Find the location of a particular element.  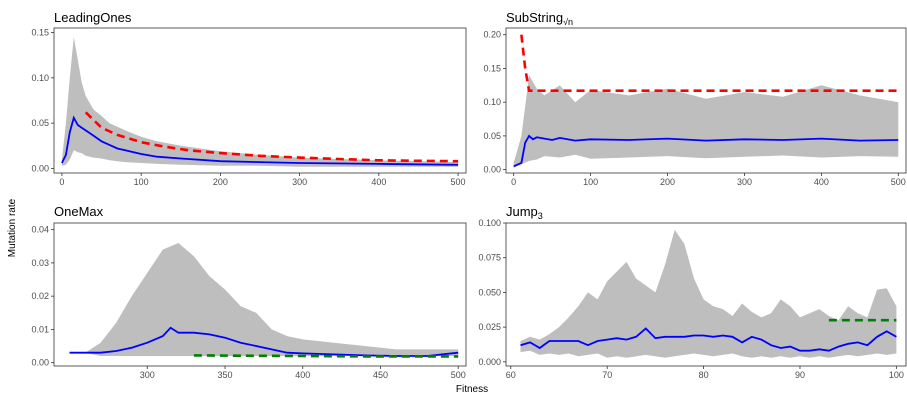

panel-title: SubString√n is located at coordinates (539, 18).